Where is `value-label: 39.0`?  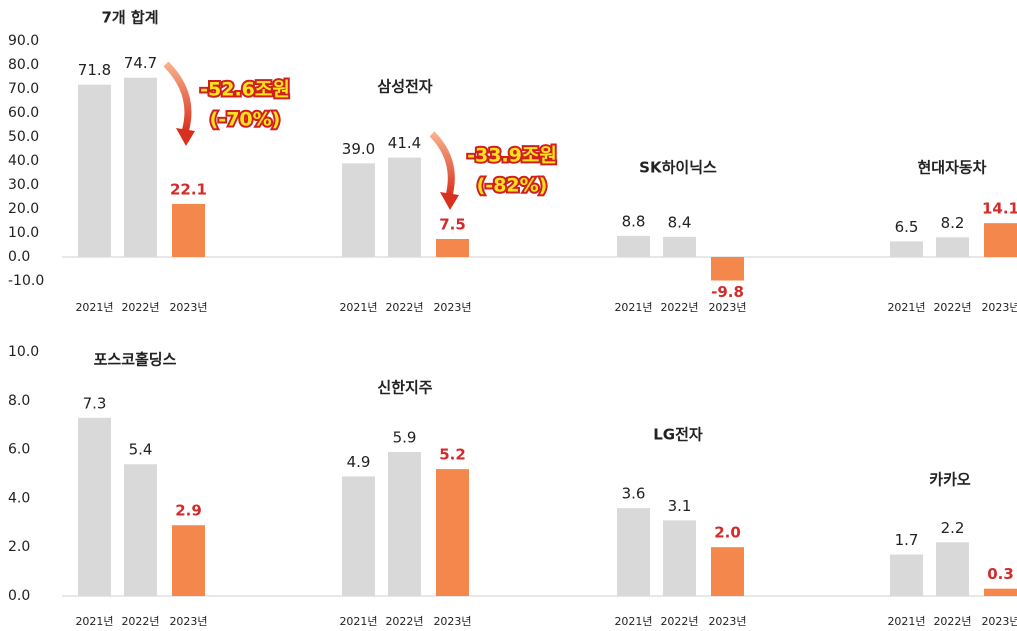 value-label: 39.0 is located at coordinates (358, 149).